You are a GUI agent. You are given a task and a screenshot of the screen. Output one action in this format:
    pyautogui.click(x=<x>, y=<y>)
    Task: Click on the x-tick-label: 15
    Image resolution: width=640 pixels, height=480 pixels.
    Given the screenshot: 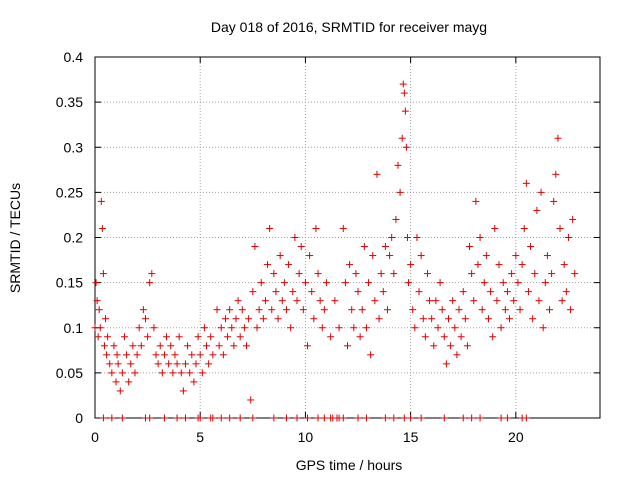 What is the action you would take?
    pyautogui.click(x=411, y=437)
    